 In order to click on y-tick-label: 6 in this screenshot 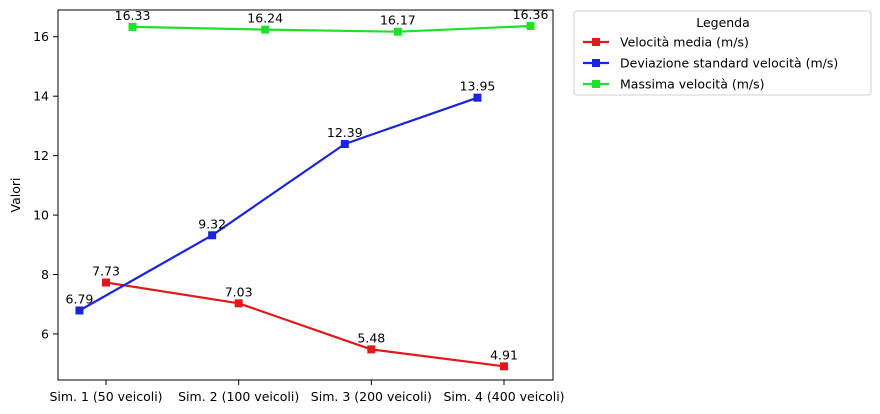, I will do `click(45, 333)`.